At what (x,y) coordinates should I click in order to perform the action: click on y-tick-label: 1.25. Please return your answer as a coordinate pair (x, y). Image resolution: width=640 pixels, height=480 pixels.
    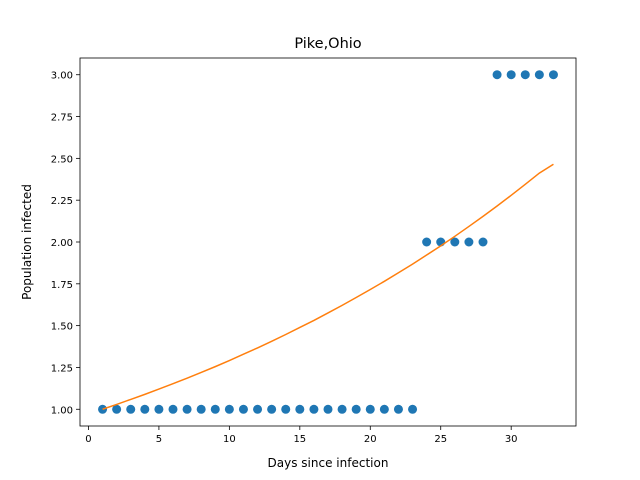
    Looking at the image, I should click on (62, 368).